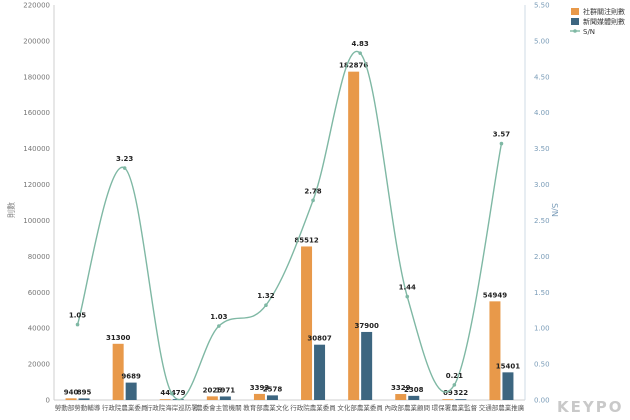 The height and width of the screenshot is (420, 630). I want to click on sn-data-label: 3.23, so click(124, 159).